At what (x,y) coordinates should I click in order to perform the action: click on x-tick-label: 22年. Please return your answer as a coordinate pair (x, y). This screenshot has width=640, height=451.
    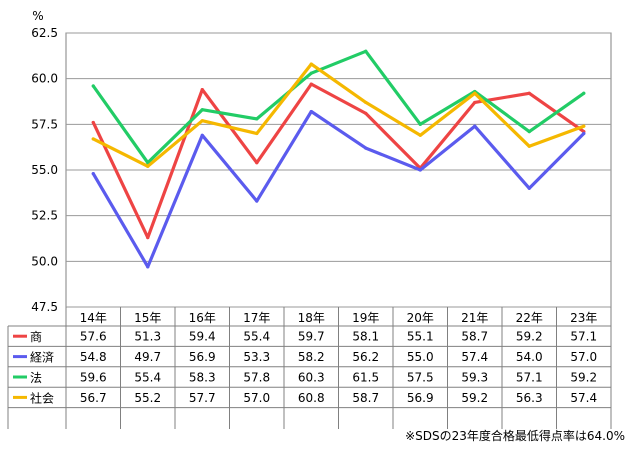
    Looking at the image, I should click on (529, 318).